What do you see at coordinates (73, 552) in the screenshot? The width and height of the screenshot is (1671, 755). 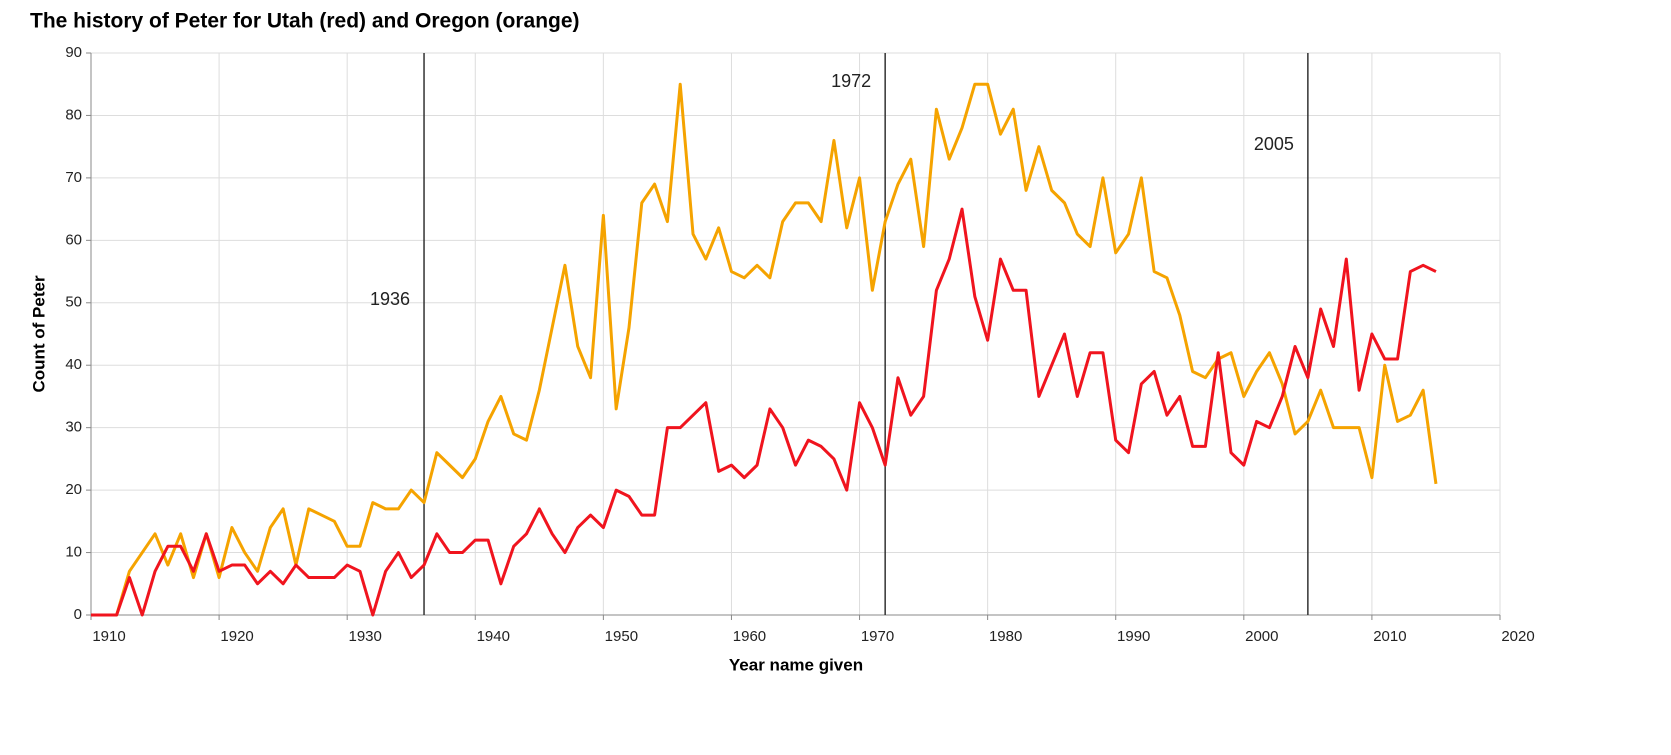 I see `y-tick-label: 10` at bounding box center [73, 552].